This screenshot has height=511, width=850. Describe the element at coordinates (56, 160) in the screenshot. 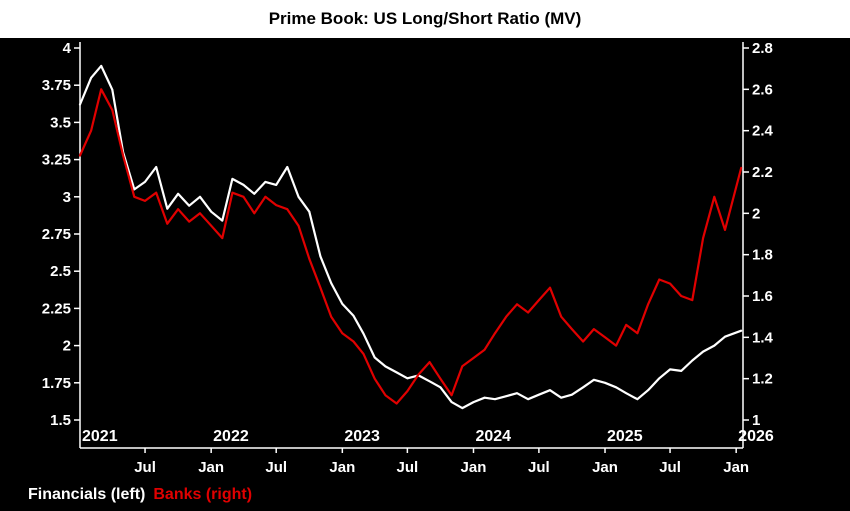

I see `left-tick-label: 3.25` at that location.